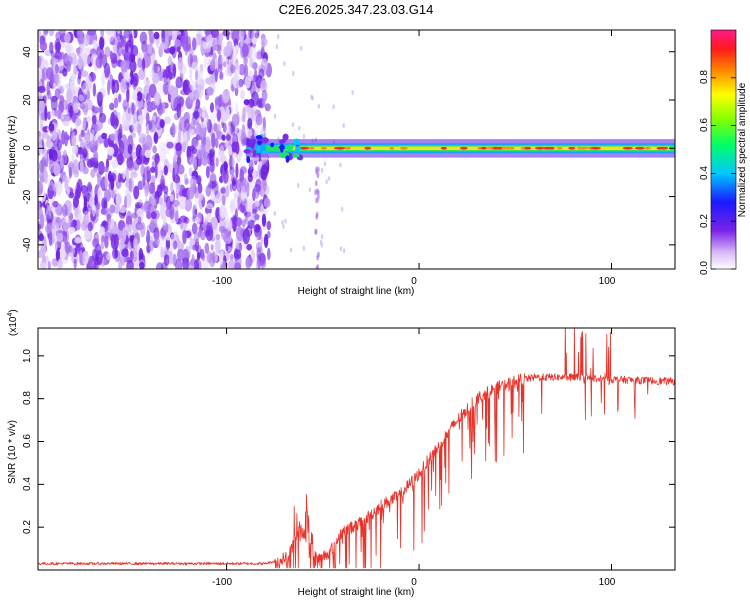 Image resolution: width=750 pixels, height=600 pixels. Describe the element at coordinates (27, 196) in the screenshot. I see `spectrogram-ytick-1: -20` at that location.